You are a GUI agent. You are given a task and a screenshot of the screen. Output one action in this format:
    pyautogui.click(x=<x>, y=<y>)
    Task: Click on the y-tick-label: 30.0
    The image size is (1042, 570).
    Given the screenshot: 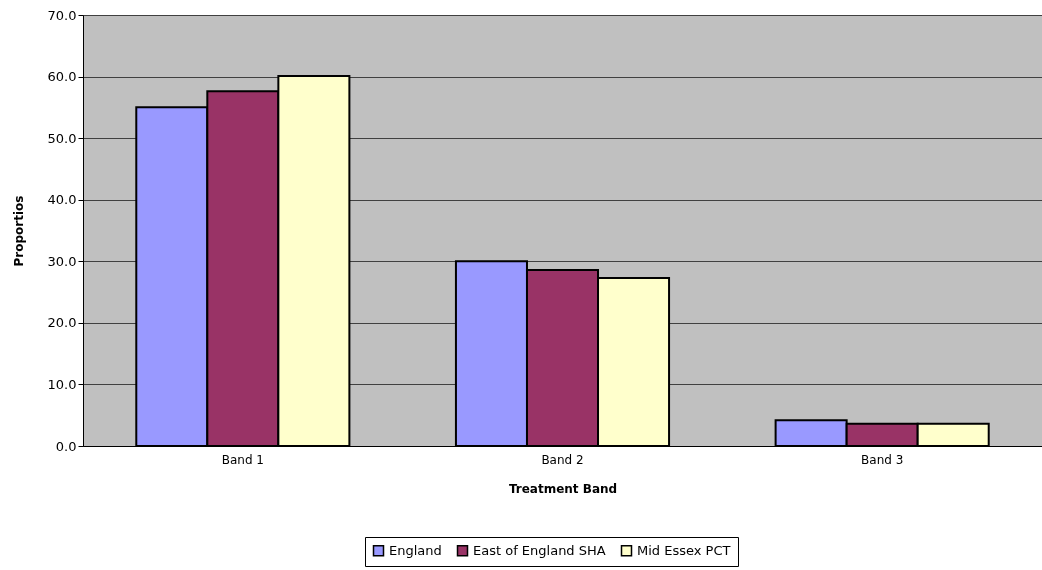 What is the action you would take?
    pyautogui.click(x=62, y=261)
    